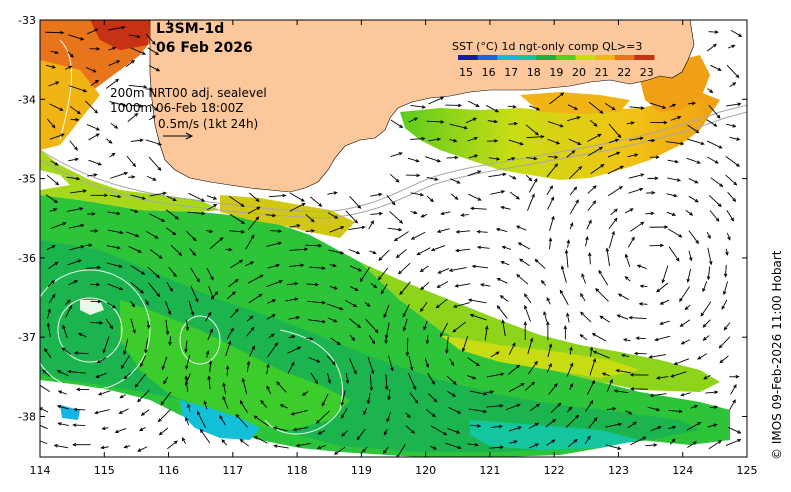 The image size is (791, 492). What do you see at coordinates (178, 136) in the screenshot?
I see `scale-arrow` at bounding box center [178, 136].